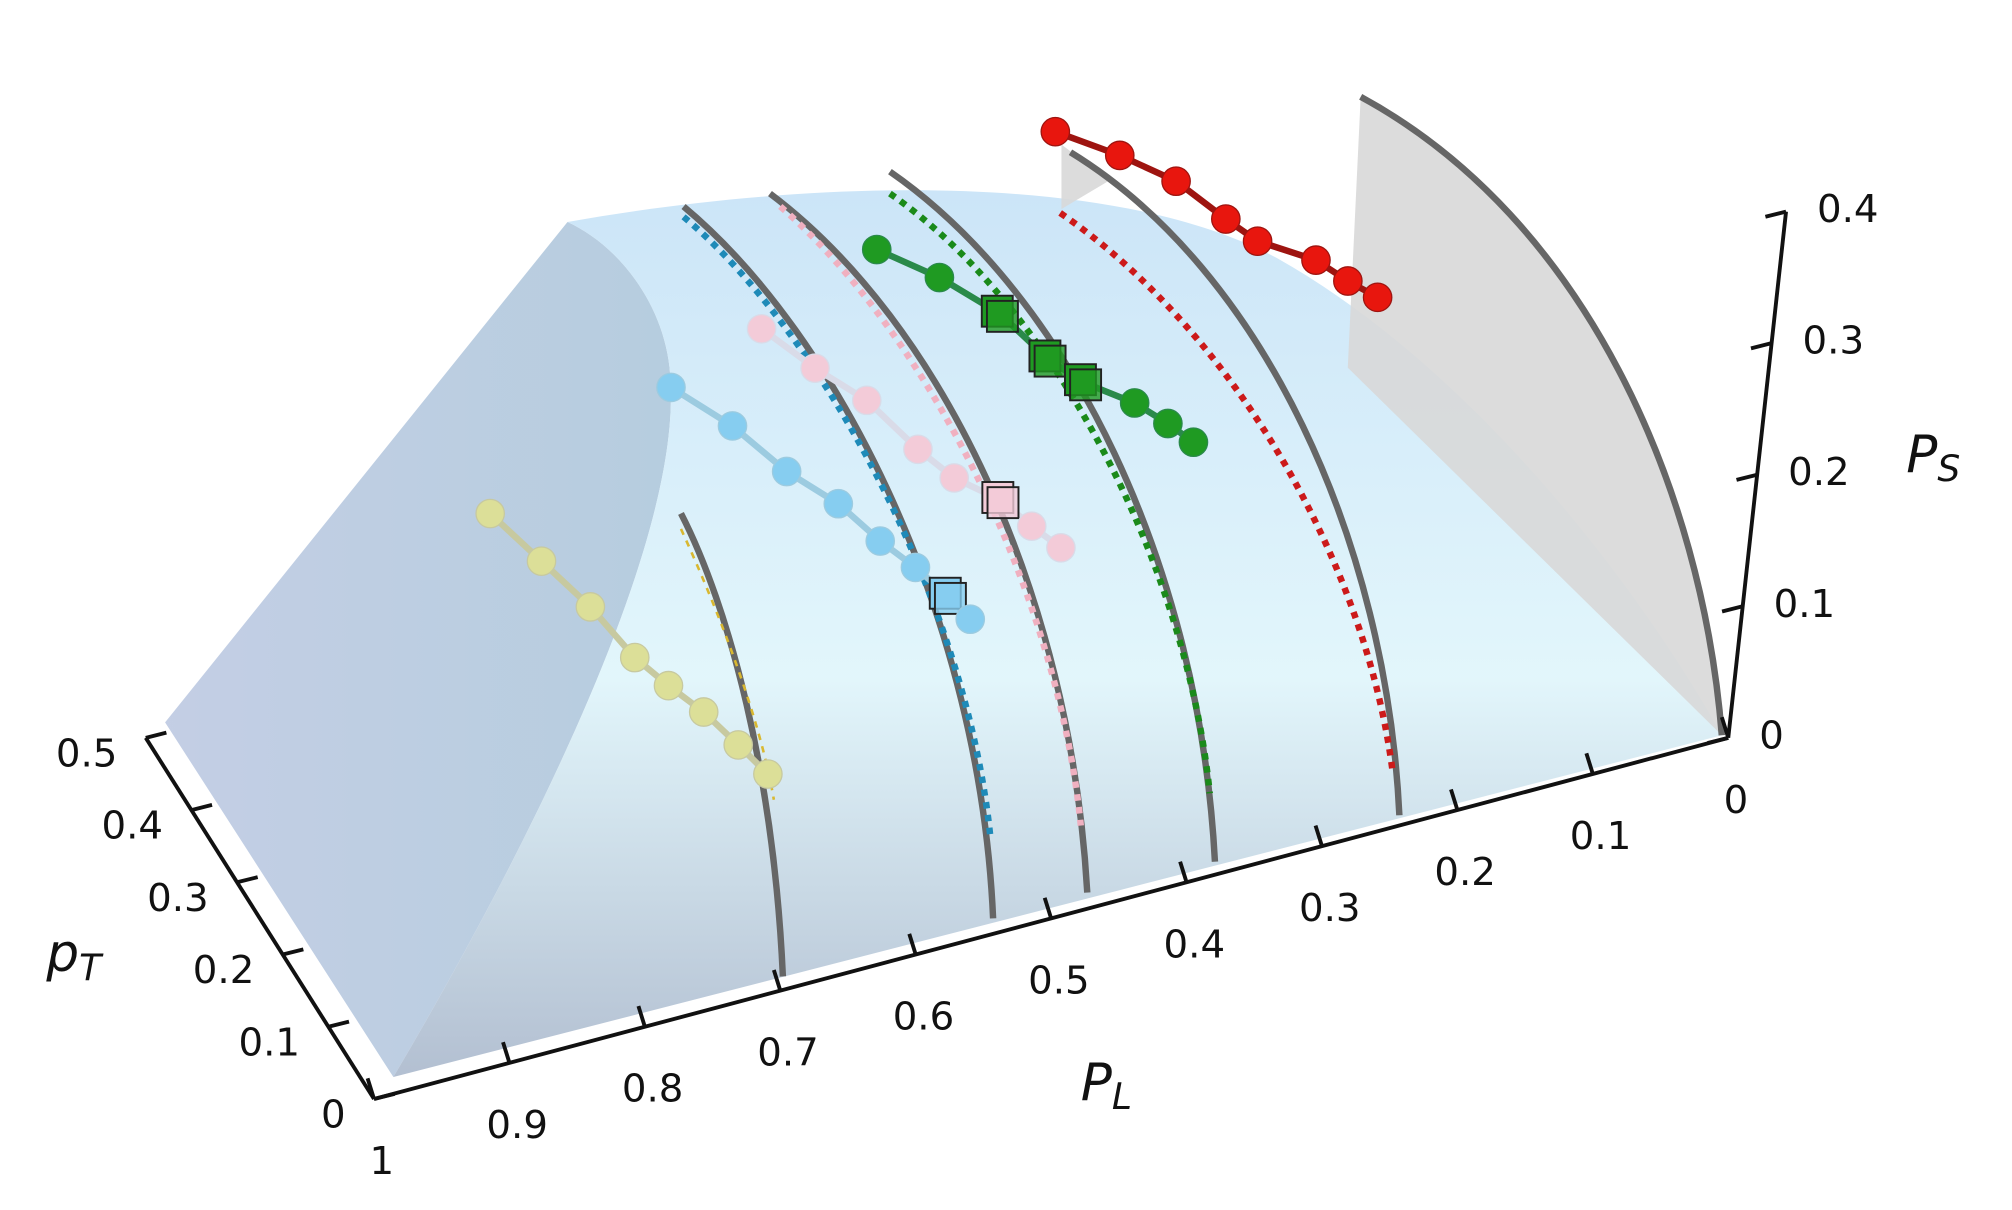 This screenshot has height=1210, width=2012. What do you see at coordinates (1819, 472) in the screenshot?
I see `z-tick-label: 0.2` at bounding box center [1819, 472].